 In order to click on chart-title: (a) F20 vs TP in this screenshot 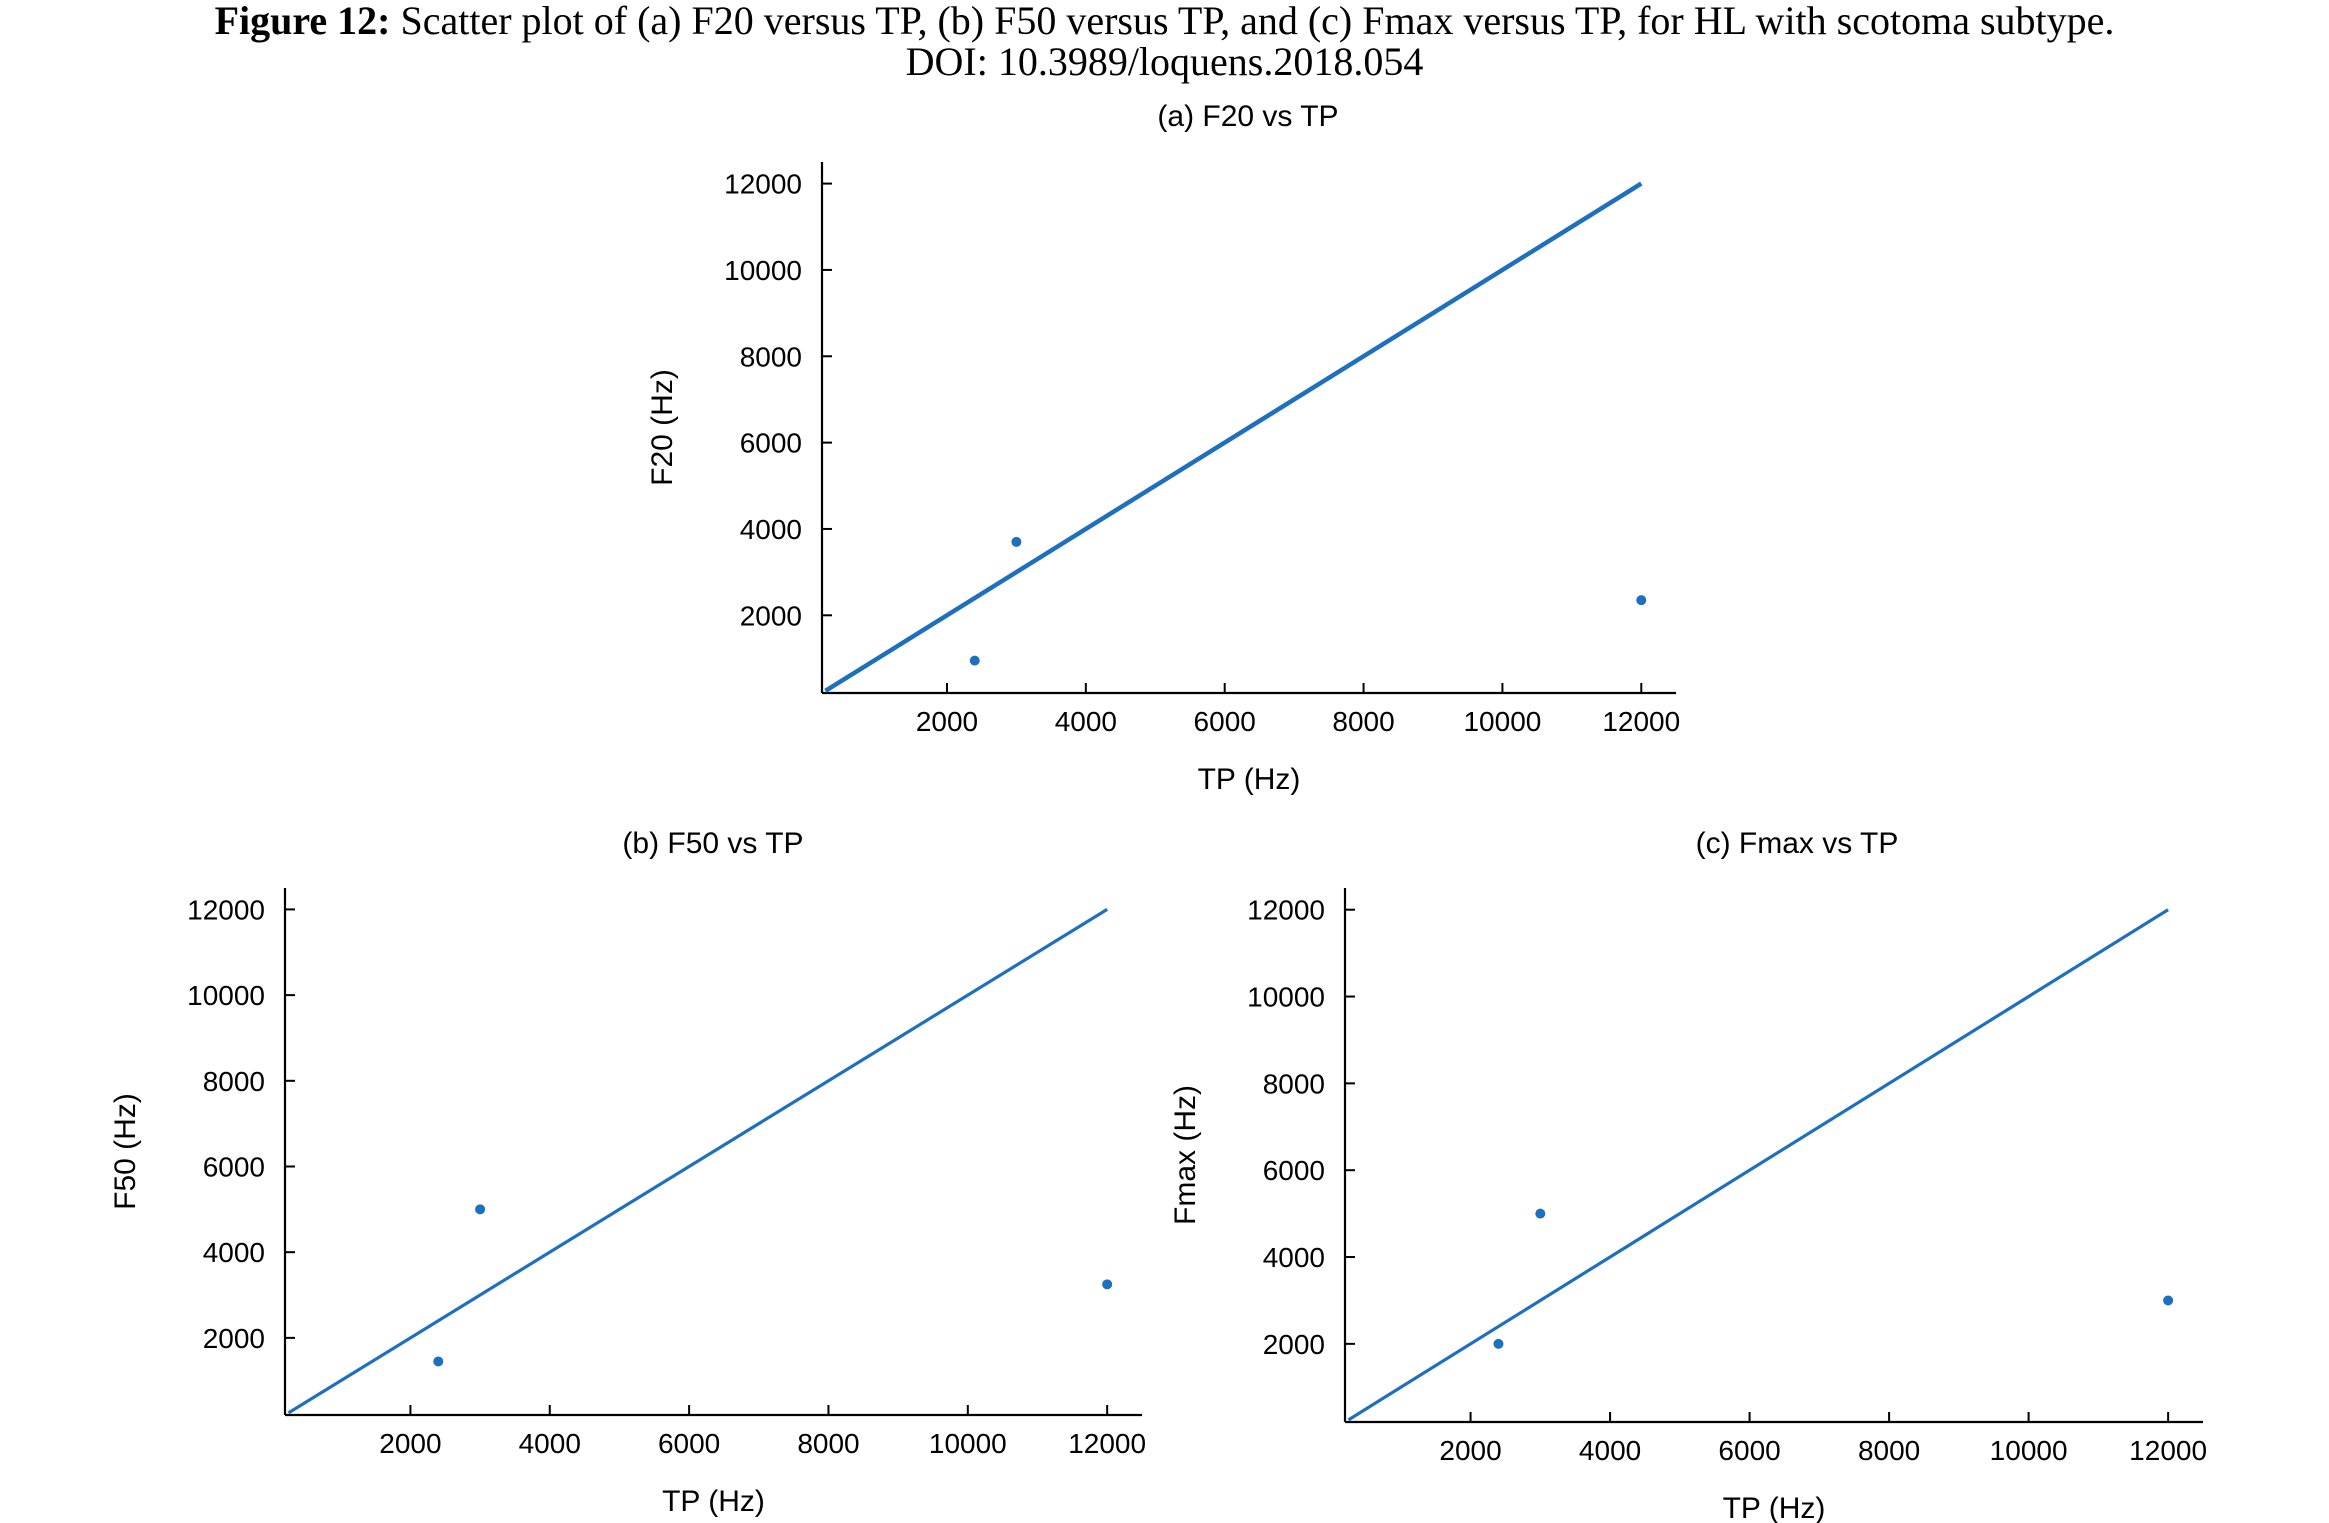, I will do `click(1247, 116)`.